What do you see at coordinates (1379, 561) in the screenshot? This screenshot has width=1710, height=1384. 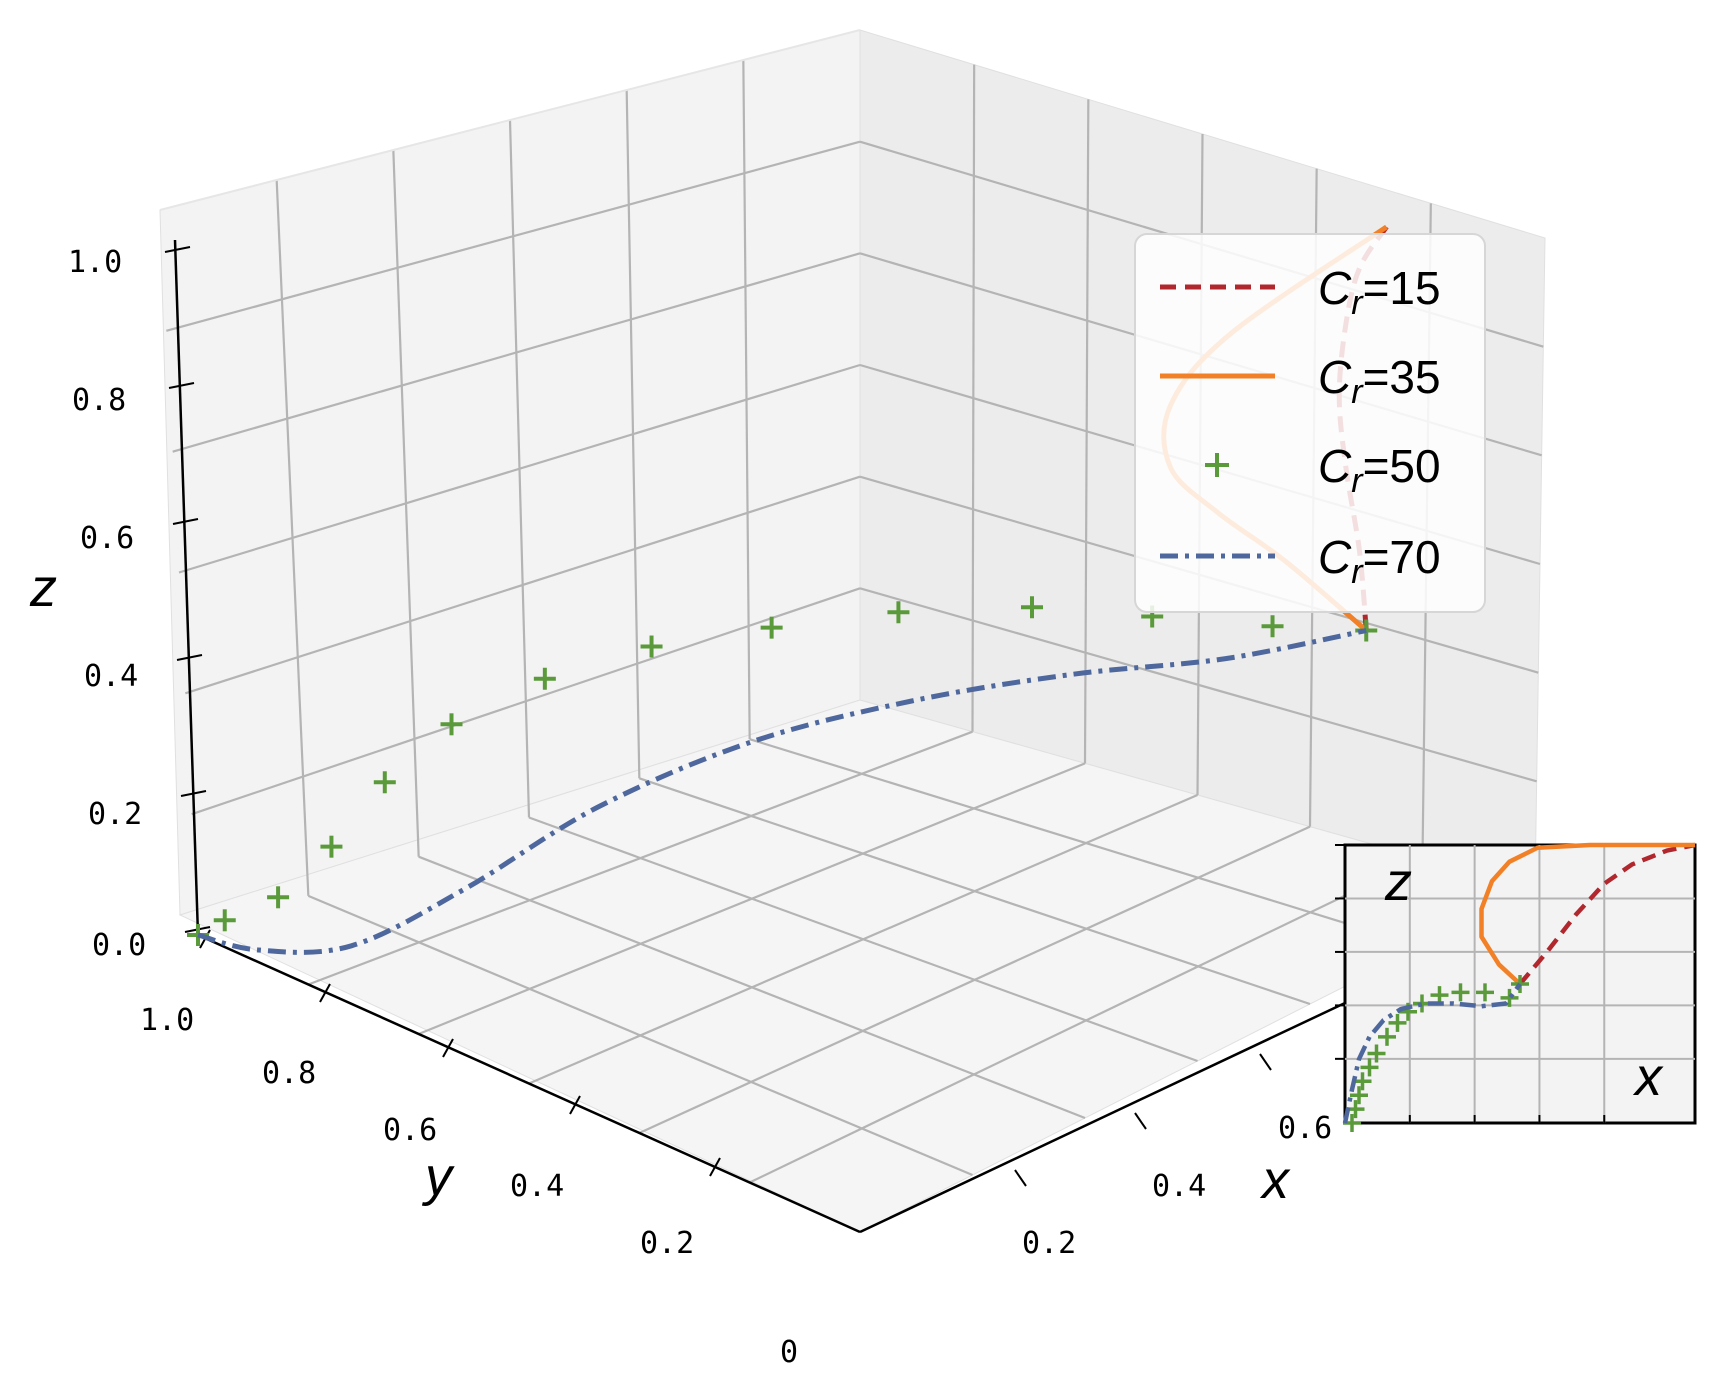 I see `legend-label: Cr=70` at bounding box center [1379, 561].